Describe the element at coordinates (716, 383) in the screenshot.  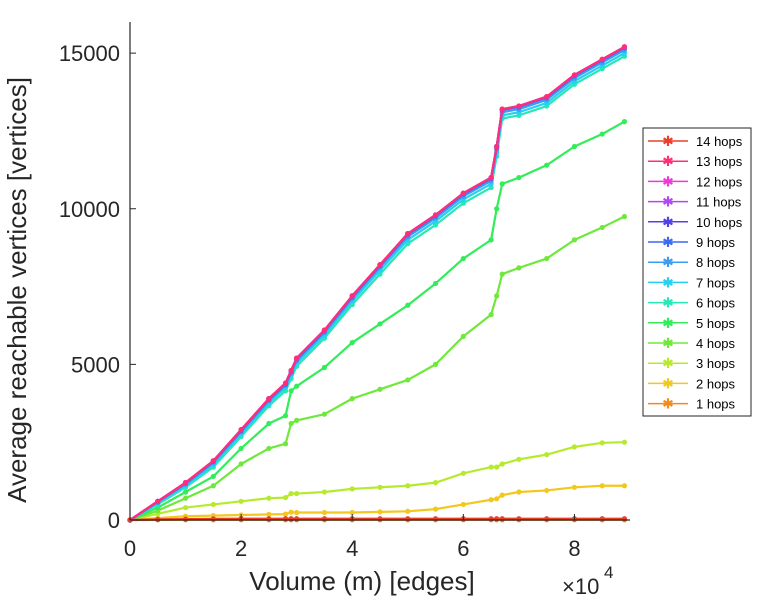
I see `legend-label: 2 hops` at that location.